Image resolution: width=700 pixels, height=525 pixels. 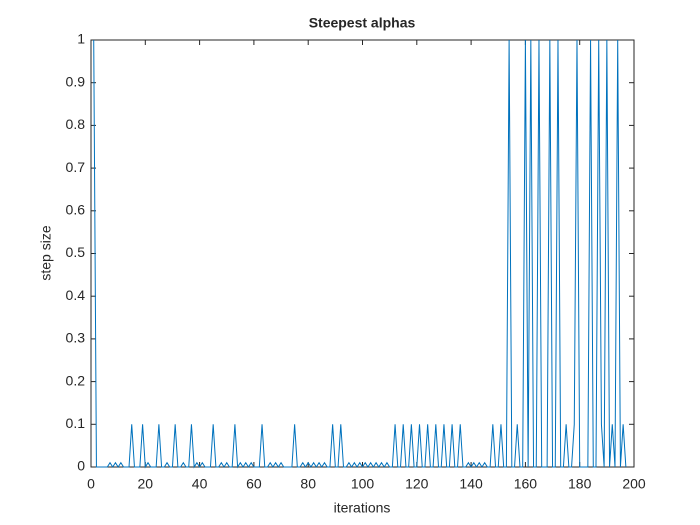 What do you see at coordinates (526, 484) in the screenshot?
I see `x-tick-label: 160` at bounding box center [526, 484].